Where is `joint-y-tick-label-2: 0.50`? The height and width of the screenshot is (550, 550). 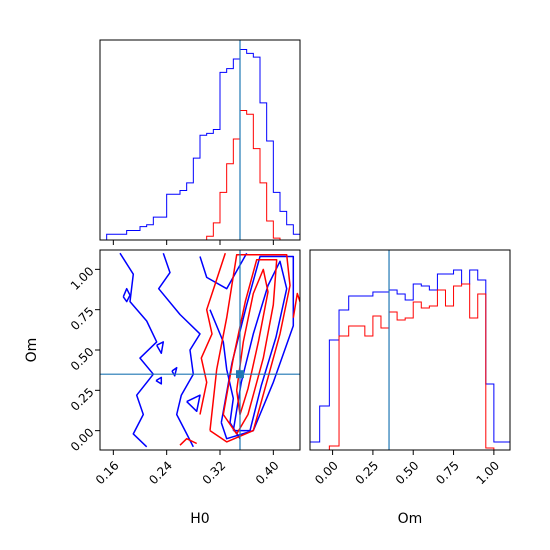
joint-y-tick-label-2: 0.50 is located at coordinates (82, 359).